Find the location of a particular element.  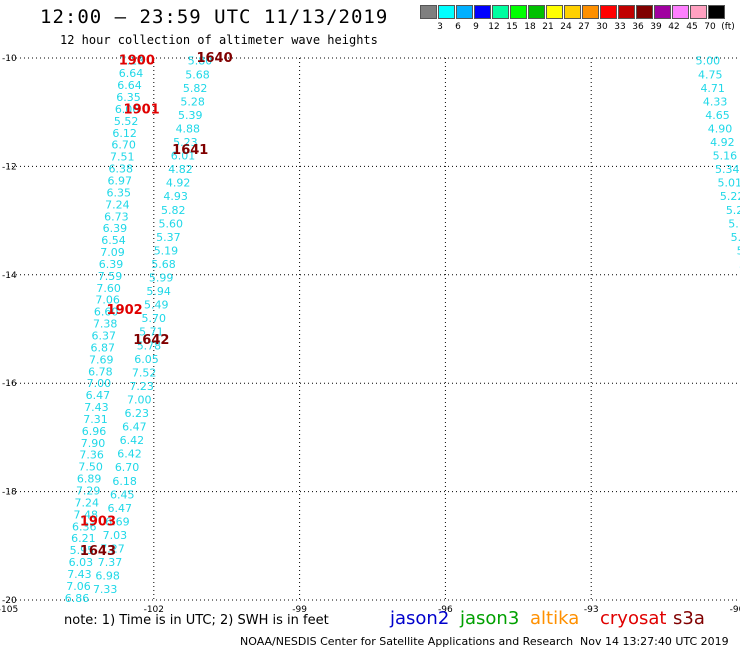

wave-height-label: 6.73 is located at coordinates (116, 216).